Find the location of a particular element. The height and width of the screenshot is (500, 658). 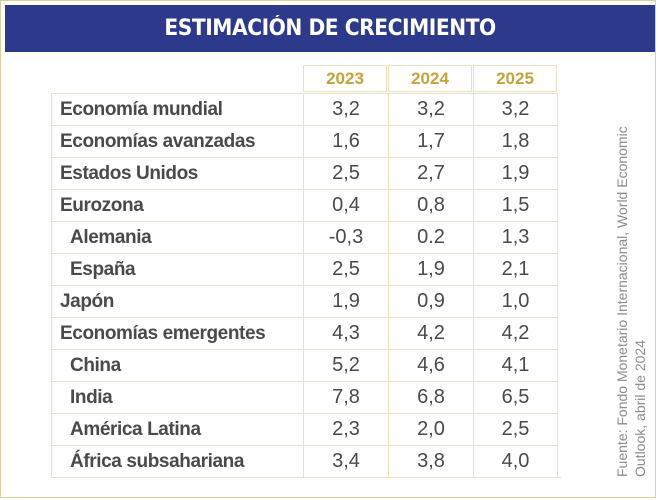

table-row: India 7,8 6,8 6,5 is located at coordinates (306, 397).